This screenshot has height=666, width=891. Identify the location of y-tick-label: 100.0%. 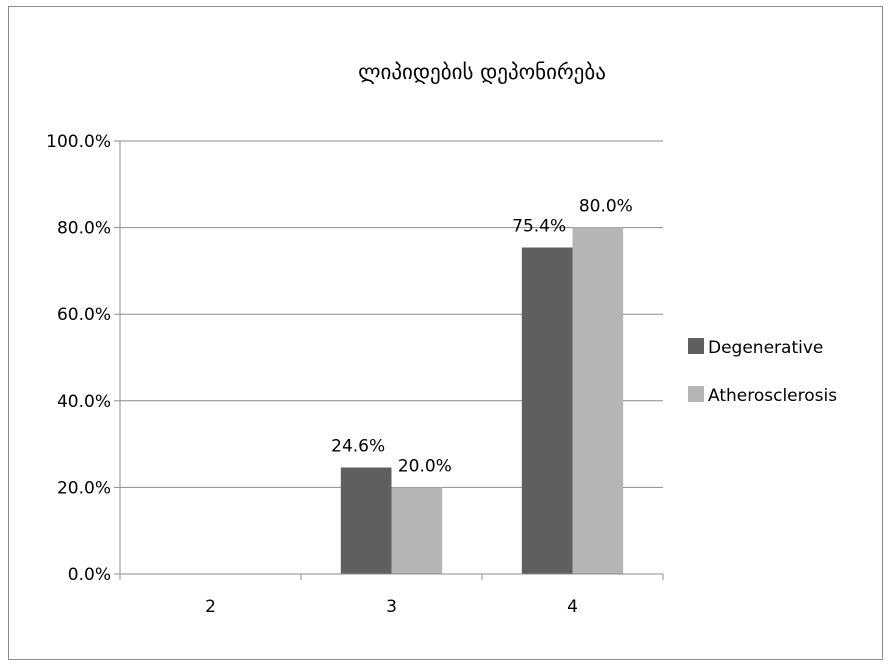
(78, 142).